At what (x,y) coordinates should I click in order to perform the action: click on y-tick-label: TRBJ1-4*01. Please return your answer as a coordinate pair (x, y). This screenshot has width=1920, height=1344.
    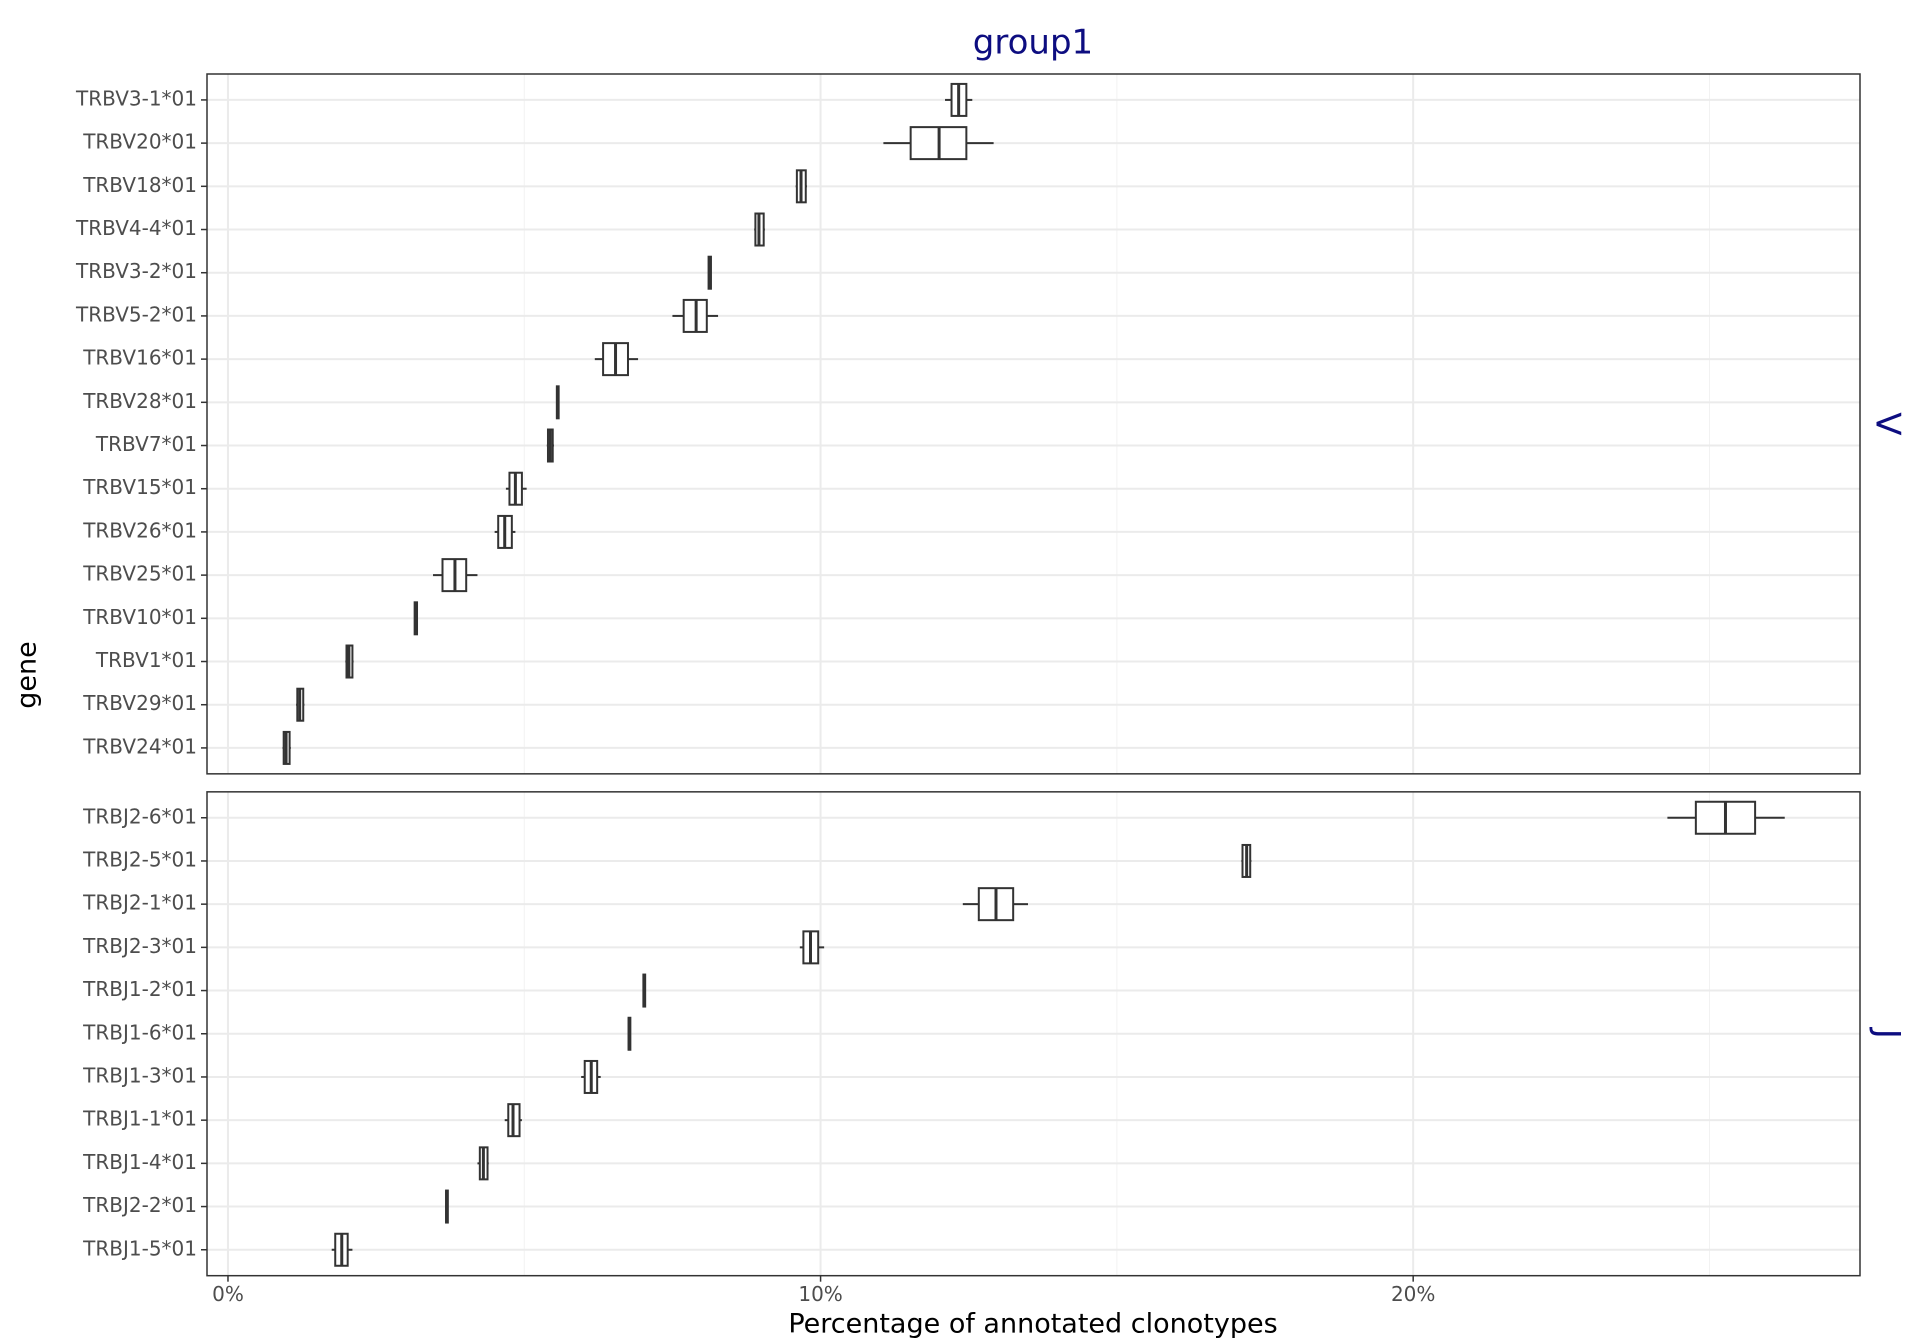
    Looking at the image, I should click on (139, 1162).